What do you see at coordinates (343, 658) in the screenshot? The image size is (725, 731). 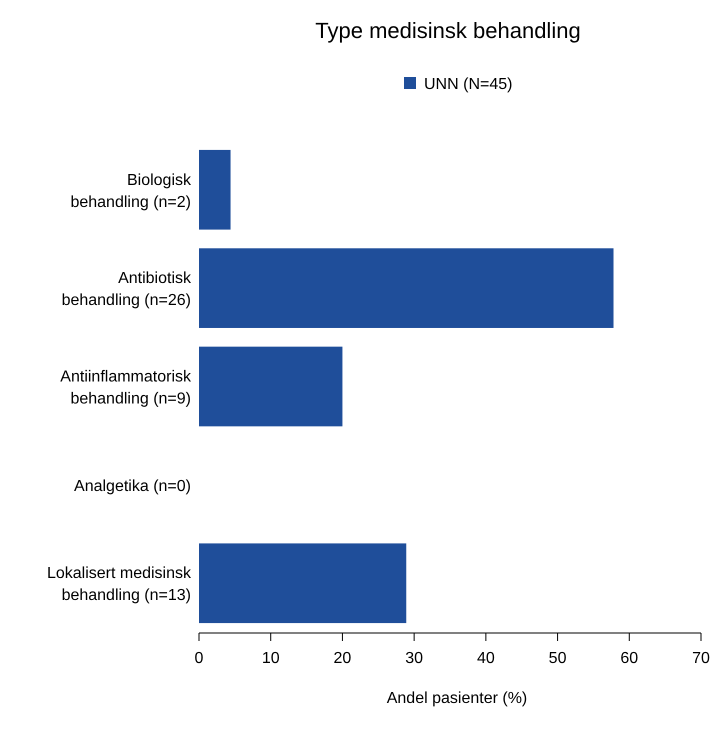 I see `x-tick-label: 20` at bounding box center [343, 658].